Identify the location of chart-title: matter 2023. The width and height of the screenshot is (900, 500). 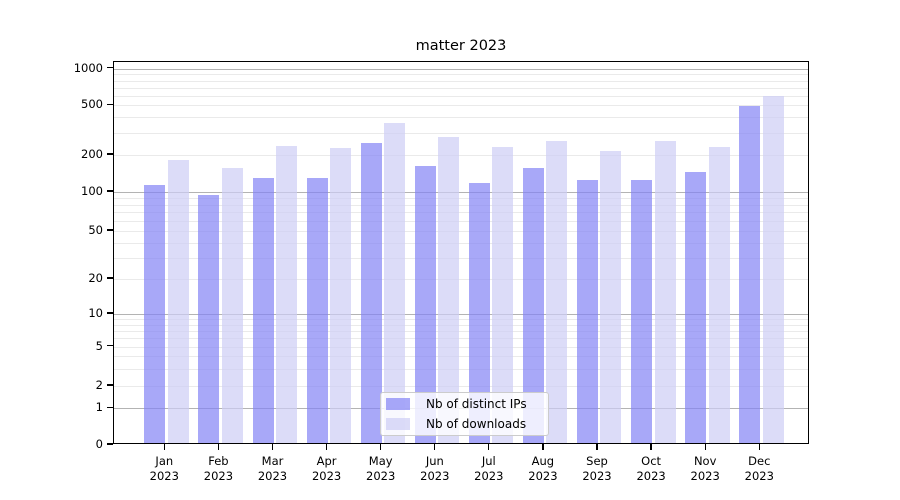
(461, 46).